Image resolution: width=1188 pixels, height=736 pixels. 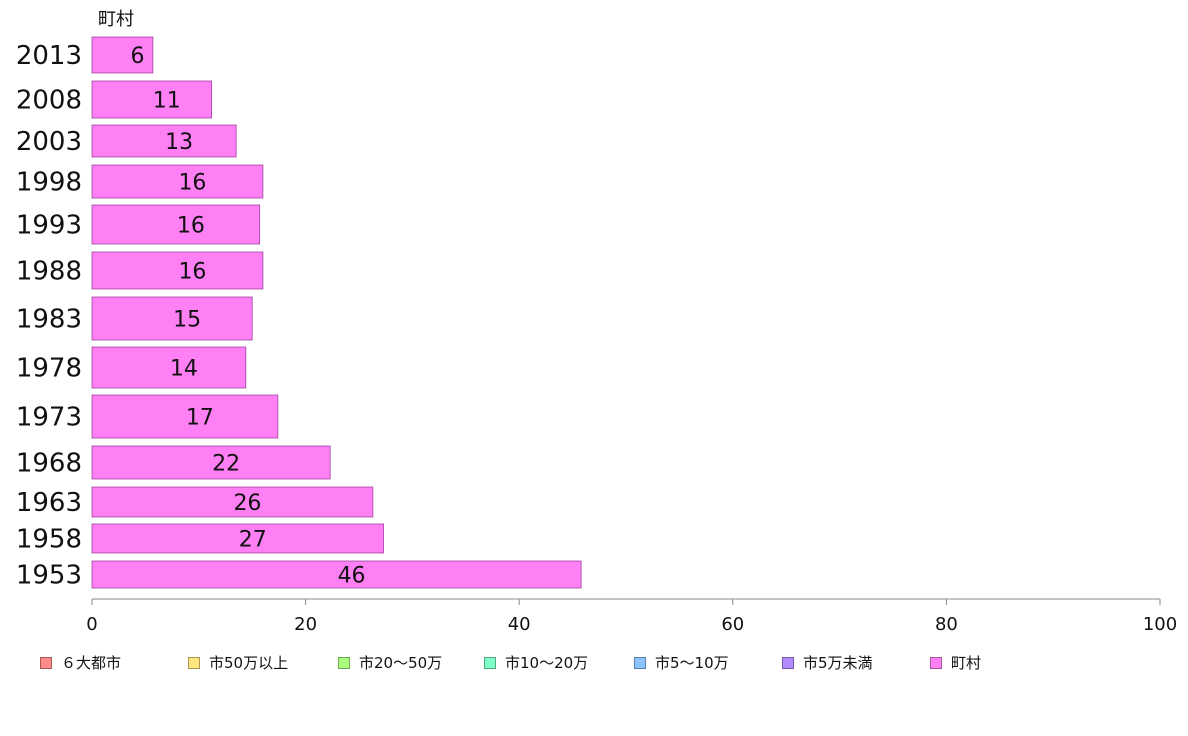 I want to click on bar-1993, so click(x=176, y=224).